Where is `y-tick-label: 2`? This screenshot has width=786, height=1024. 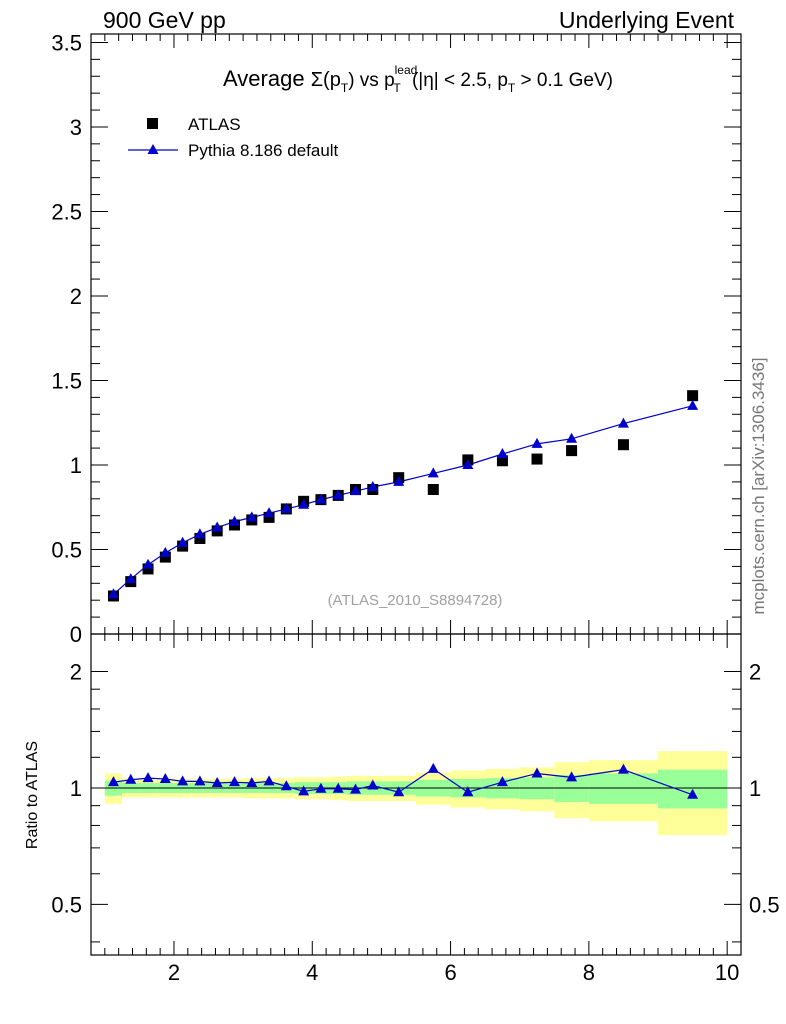
y-tick-label: 2 is located at coordinates (76, 296).